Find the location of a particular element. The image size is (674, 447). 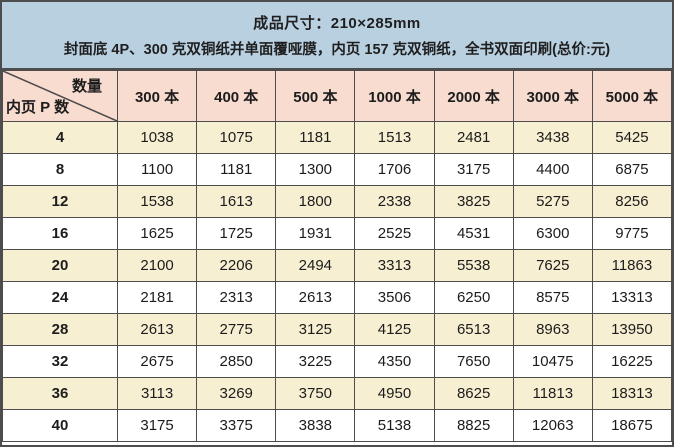

price-cell: 2338 is located at coordinates (394, 201).